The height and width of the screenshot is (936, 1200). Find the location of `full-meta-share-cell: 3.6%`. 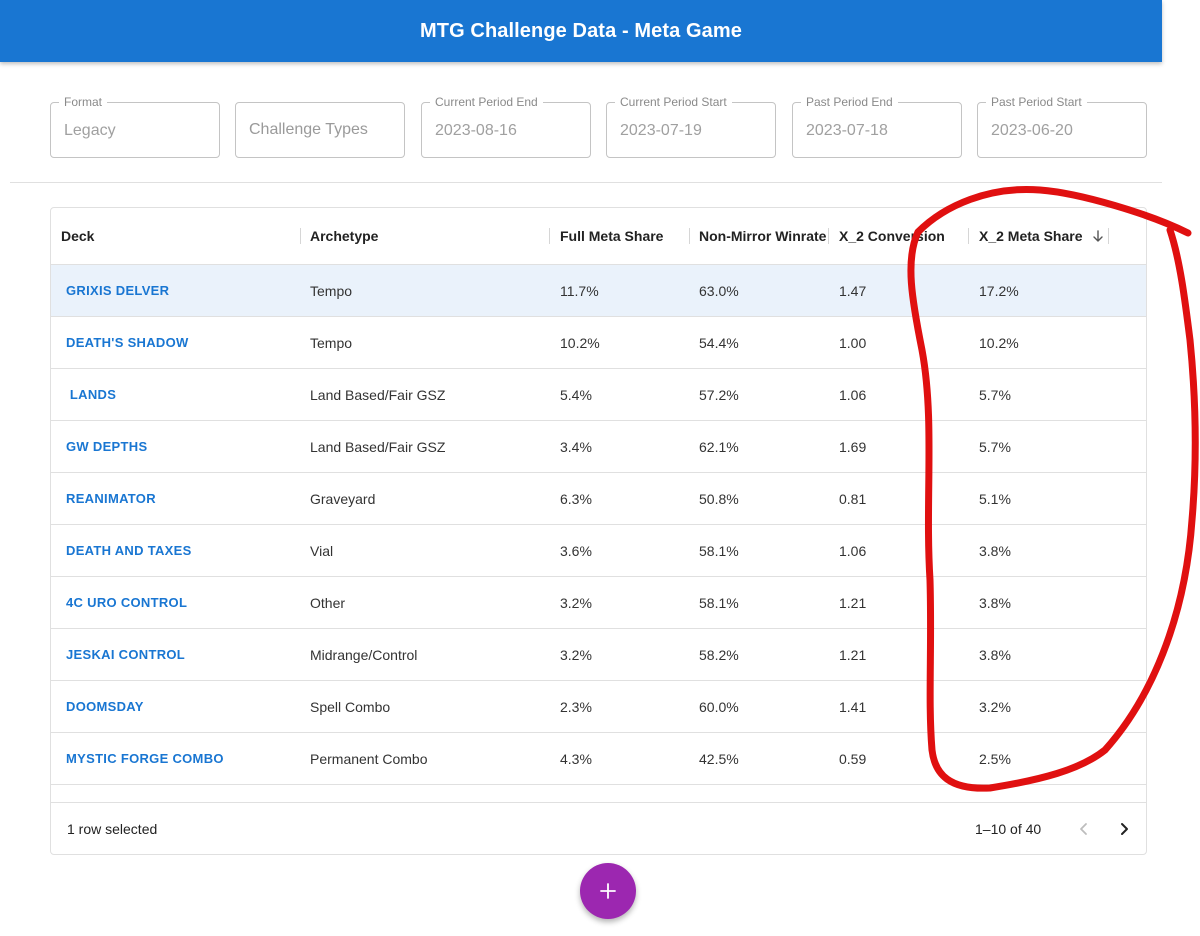

full-meta-share-cell: 3.6% is located at coordinates (576, 550).